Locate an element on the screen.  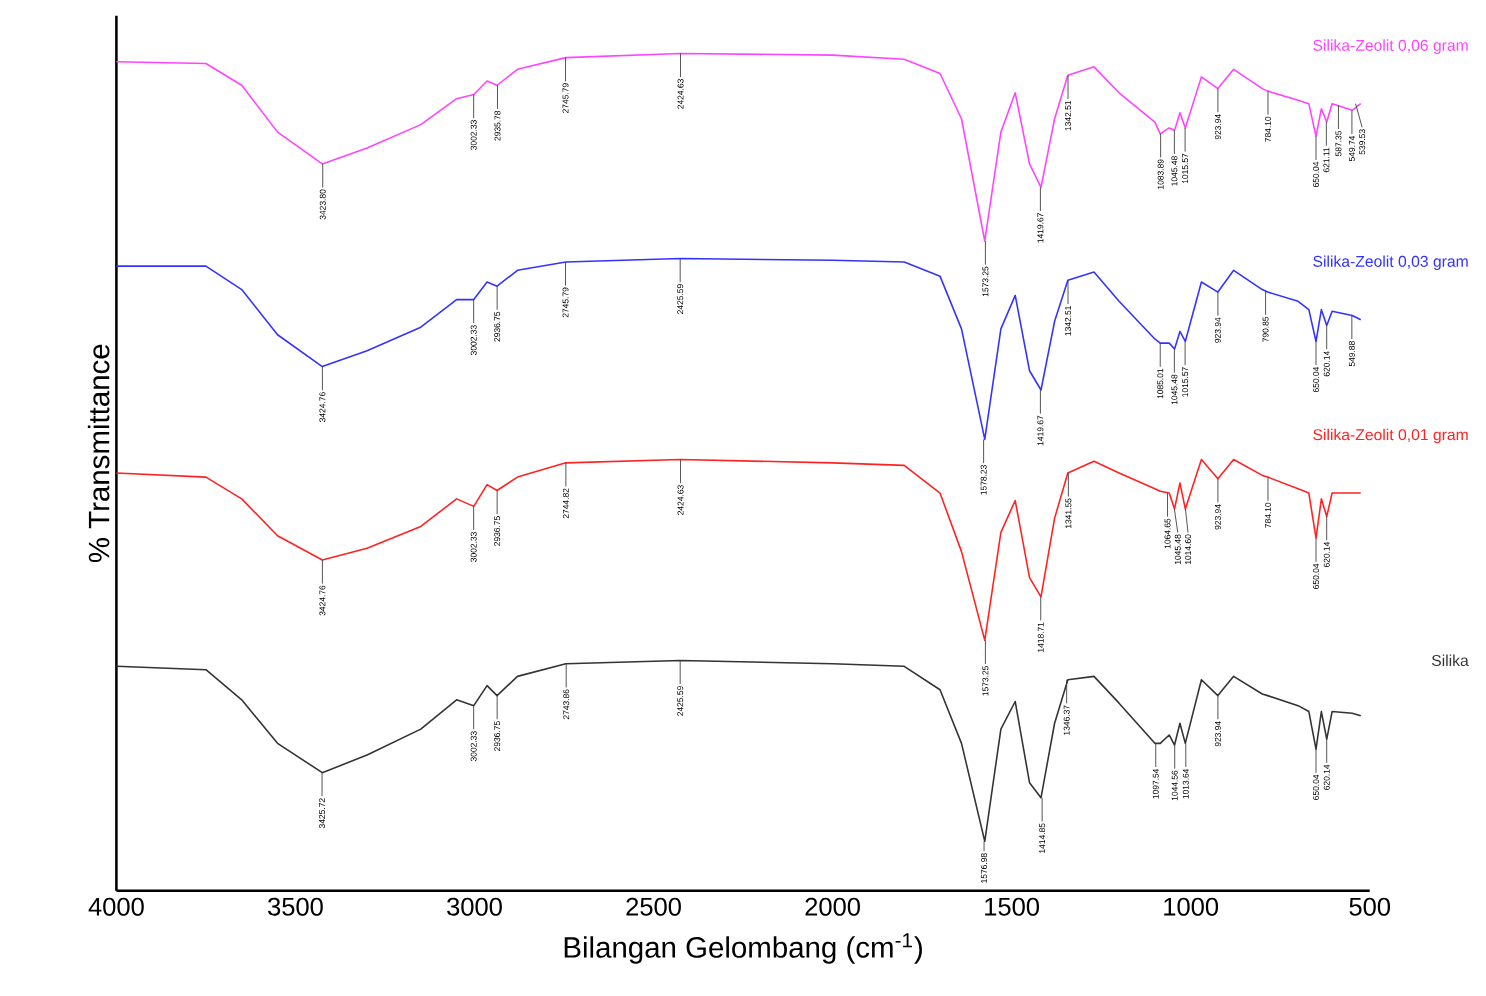
x-axis-title: Bilangan Gelombang (cm$^{-1}$) is located at coordinates (743, 949).